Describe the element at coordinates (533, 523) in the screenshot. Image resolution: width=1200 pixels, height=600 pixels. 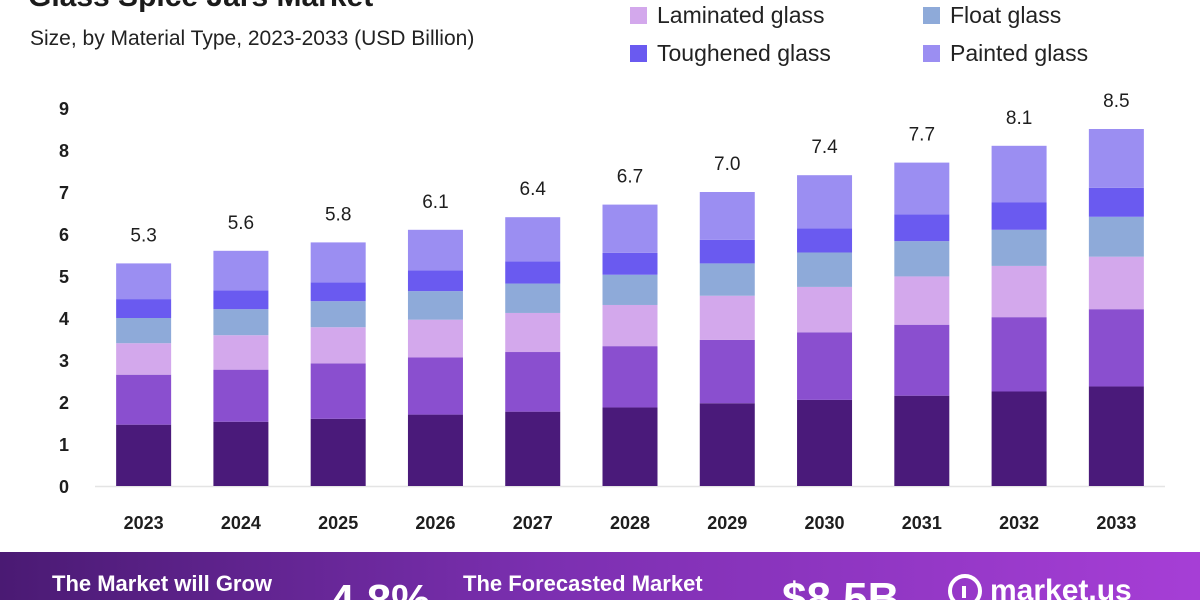
I see `x-tick-label: 2027` at that location.